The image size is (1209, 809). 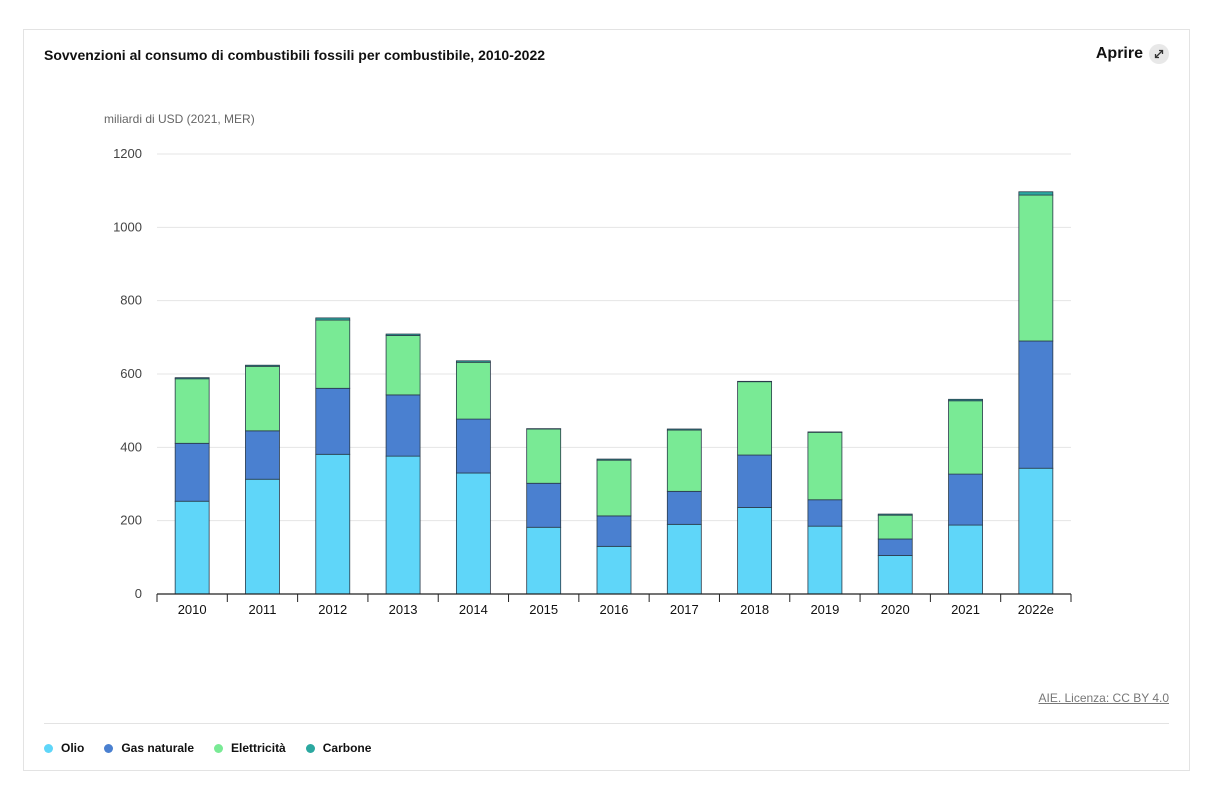 What do you see at coordinates (824, 609) in the screenshot?
I see `x-tick-label: 2019` at bounding box center [824, 609].